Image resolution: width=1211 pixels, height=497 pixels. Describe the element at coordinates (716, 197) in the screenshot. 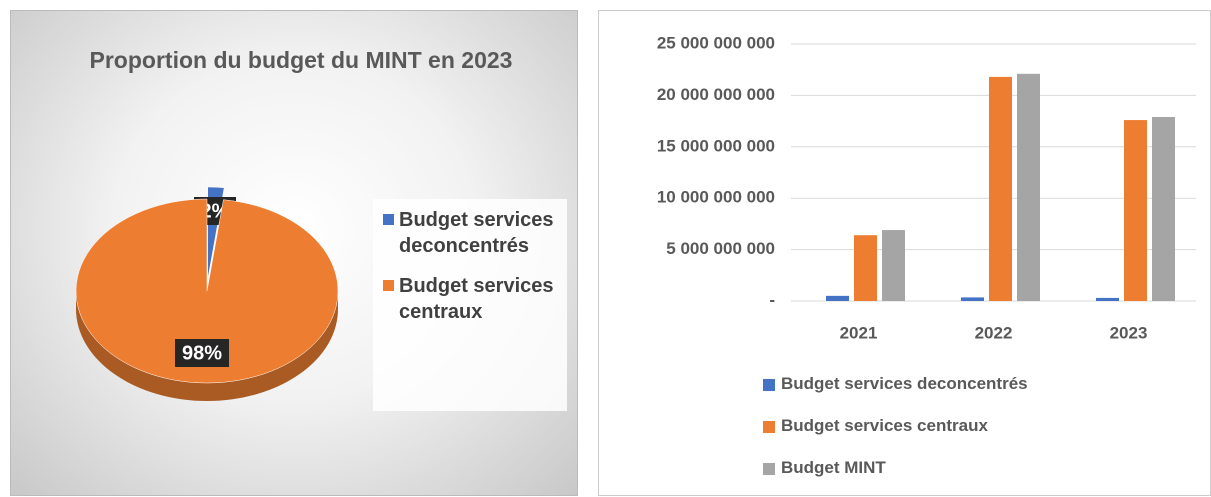

I see `y-tick-label: 10 000 000 000` at that location.